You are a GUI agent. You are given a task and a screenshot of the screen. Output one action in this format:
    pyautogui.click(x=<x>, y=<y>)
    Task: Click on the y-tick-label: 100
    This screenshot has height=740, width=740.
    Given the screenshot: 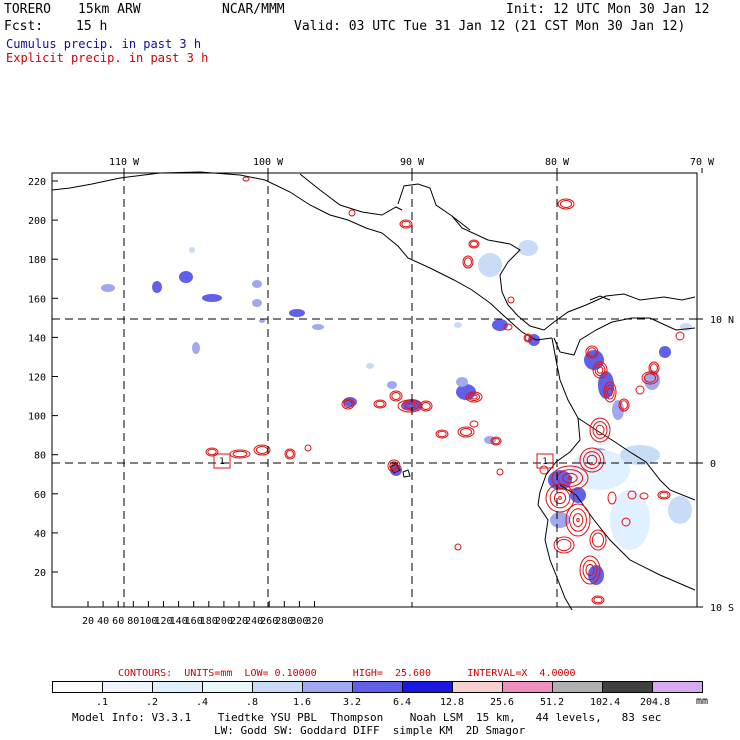 What is the action you would take?
    pyautogui.click(x=37, y=417)
    